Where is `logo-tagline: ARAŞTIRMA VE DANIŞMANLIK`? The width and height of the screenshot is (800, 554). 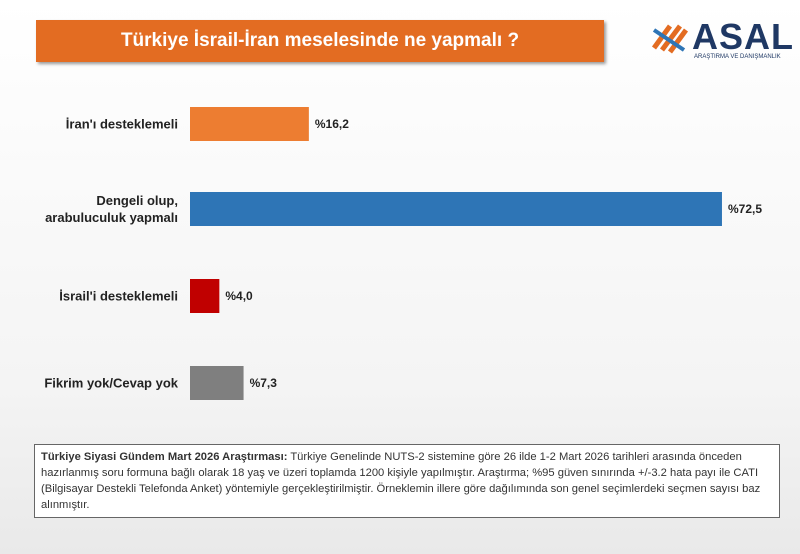 logo-tagline: ARAŞTIRMA VE DANIŞMANLIK is located at coordinates (737, 57).